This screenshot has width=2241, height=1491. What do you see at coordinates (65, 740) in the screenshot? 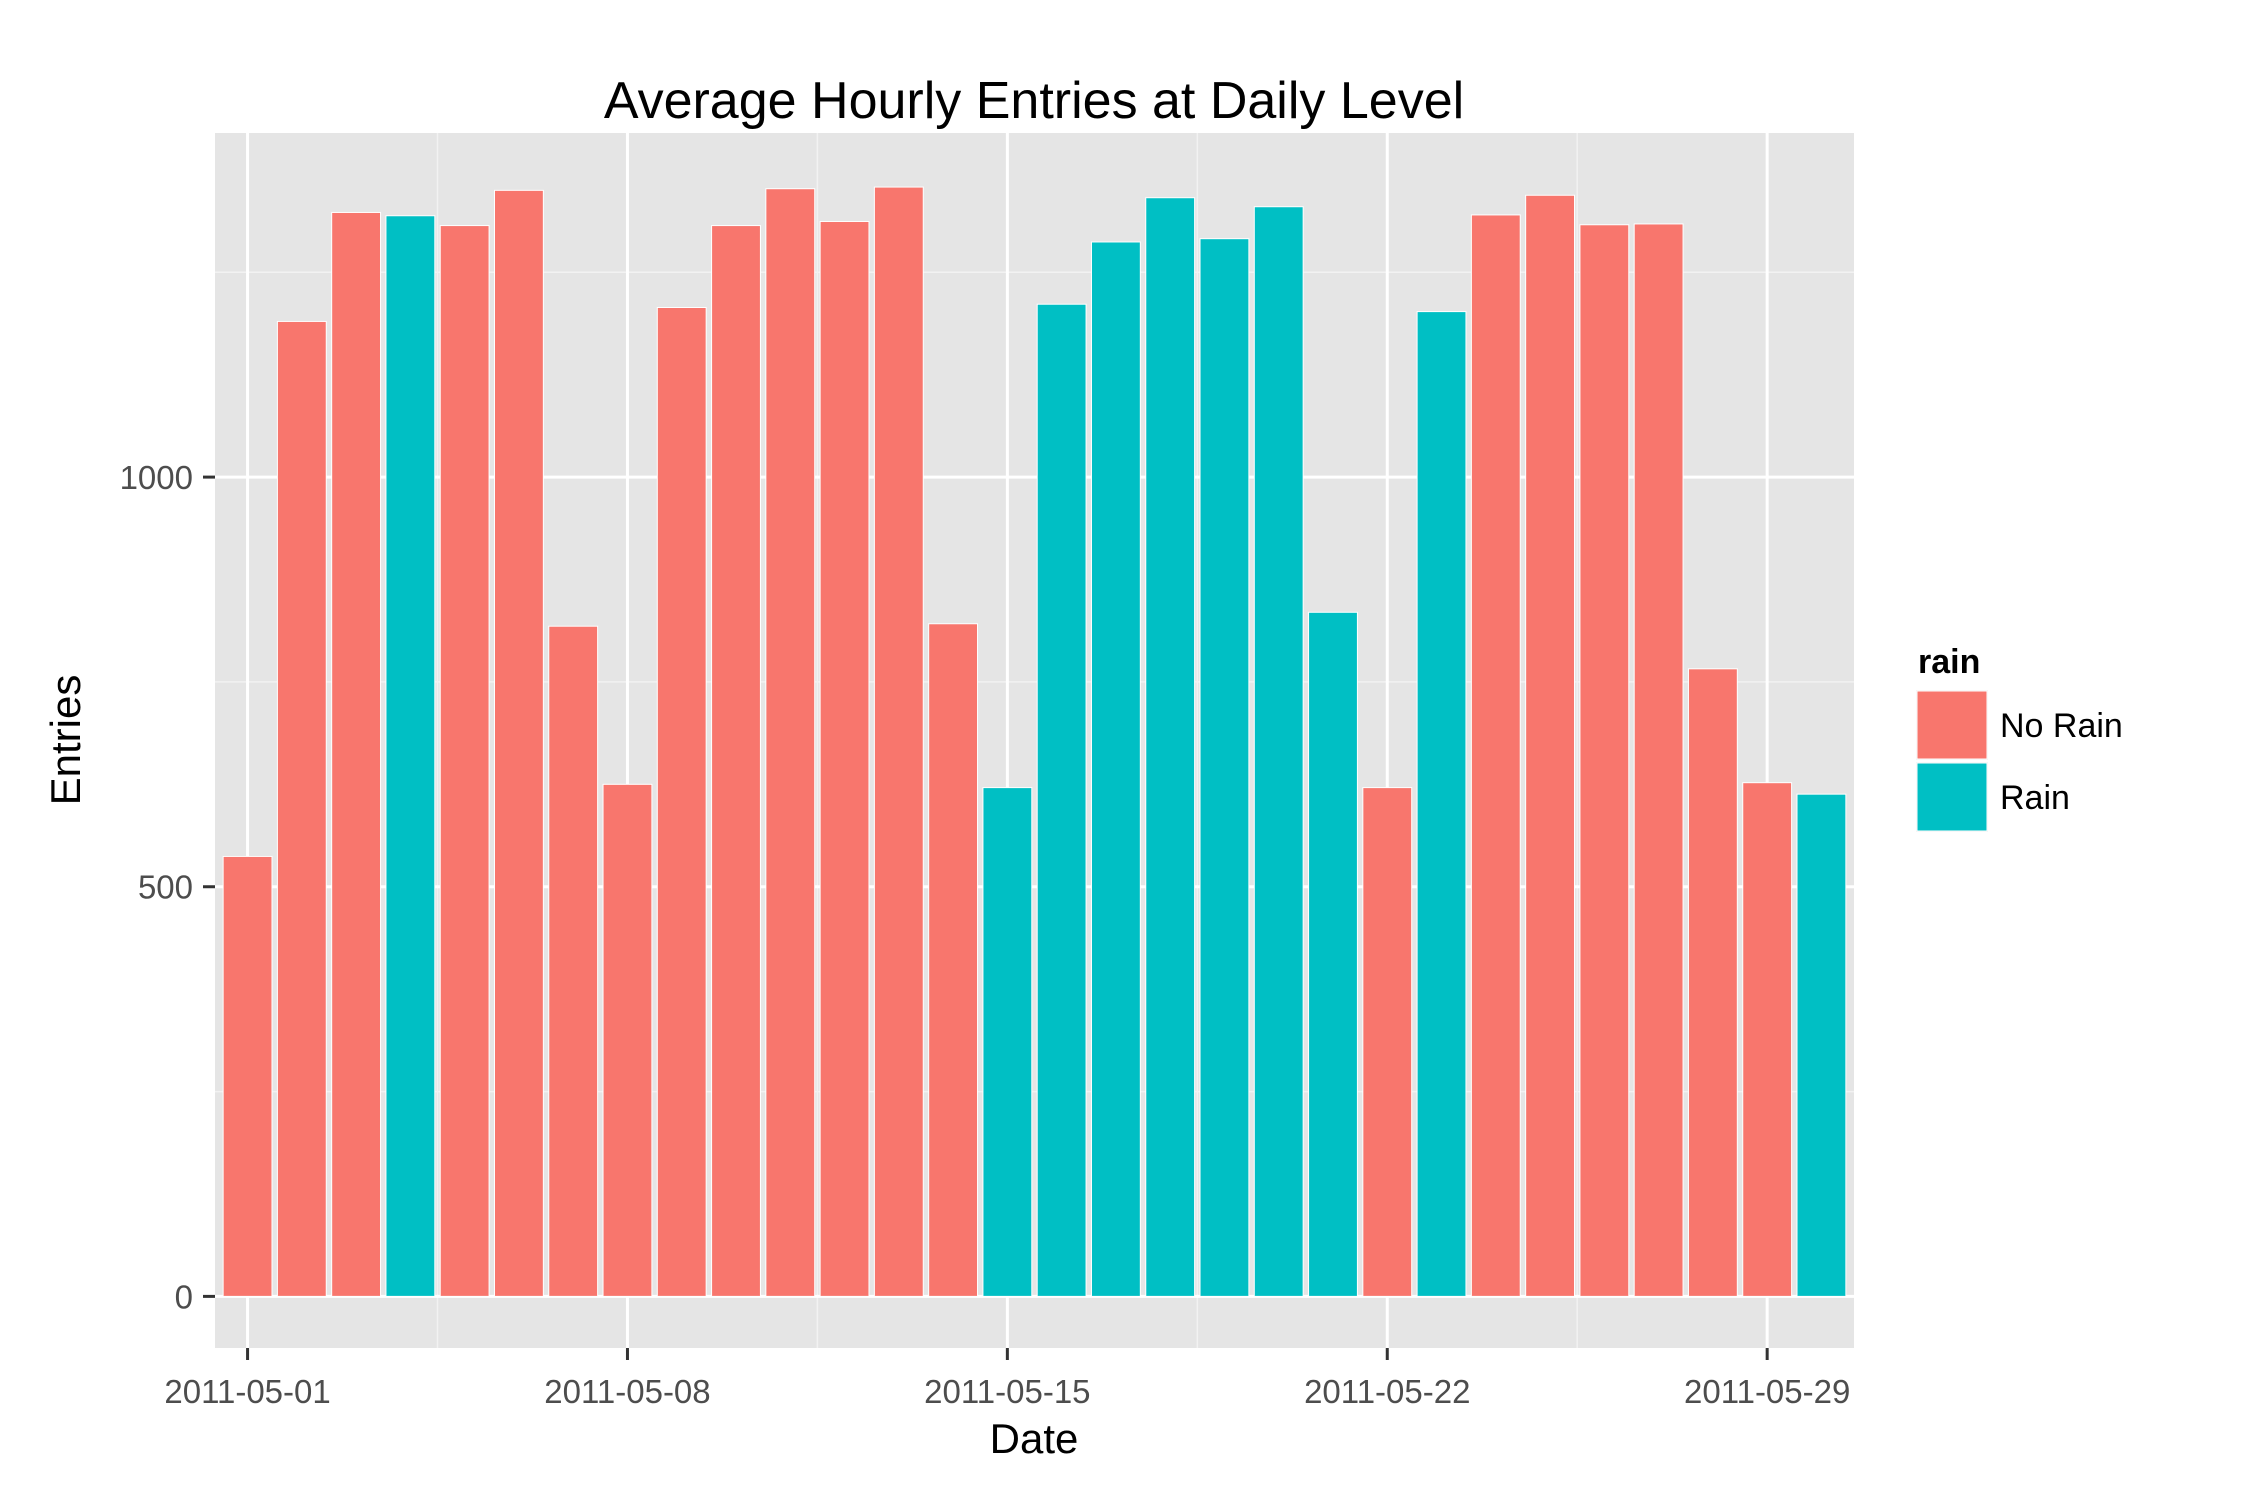
I see `y-axis-title: Entries` at bounding box center [65, 740].